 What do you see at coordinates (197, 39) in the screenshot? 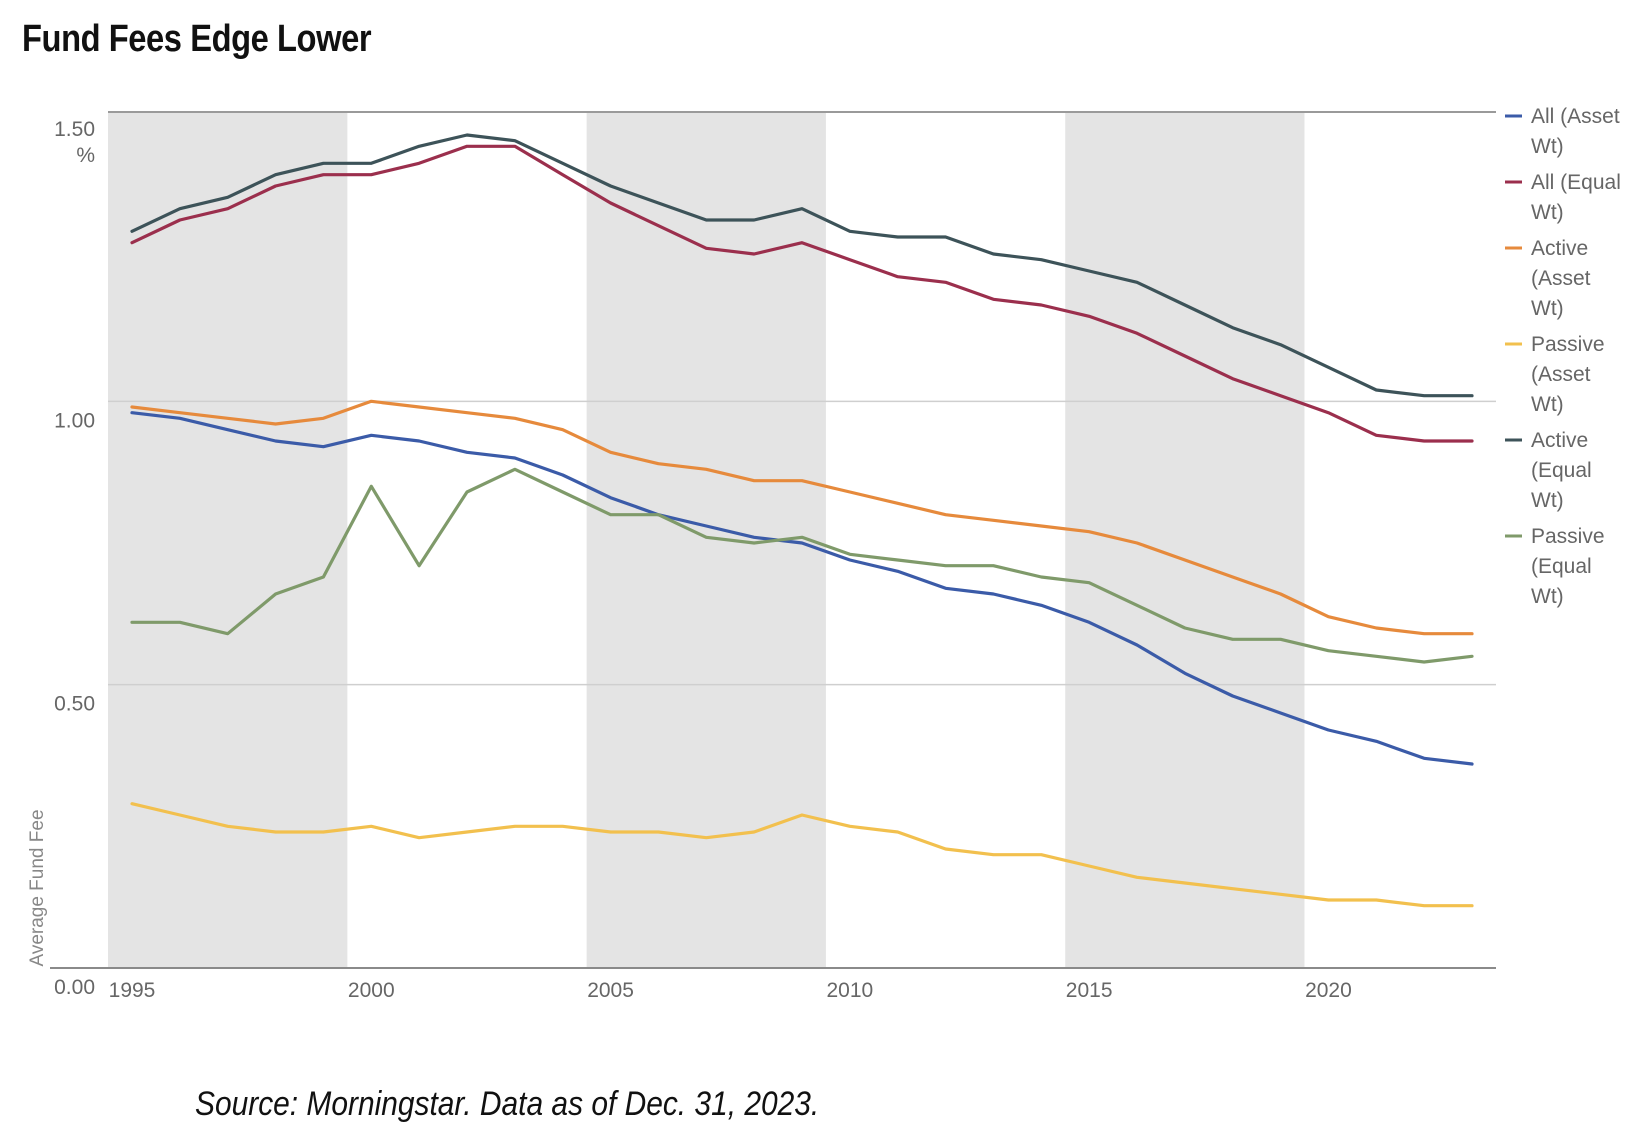
I see `chart-title: Fund Fees Edge Lower` at bounding box center [197, 39].